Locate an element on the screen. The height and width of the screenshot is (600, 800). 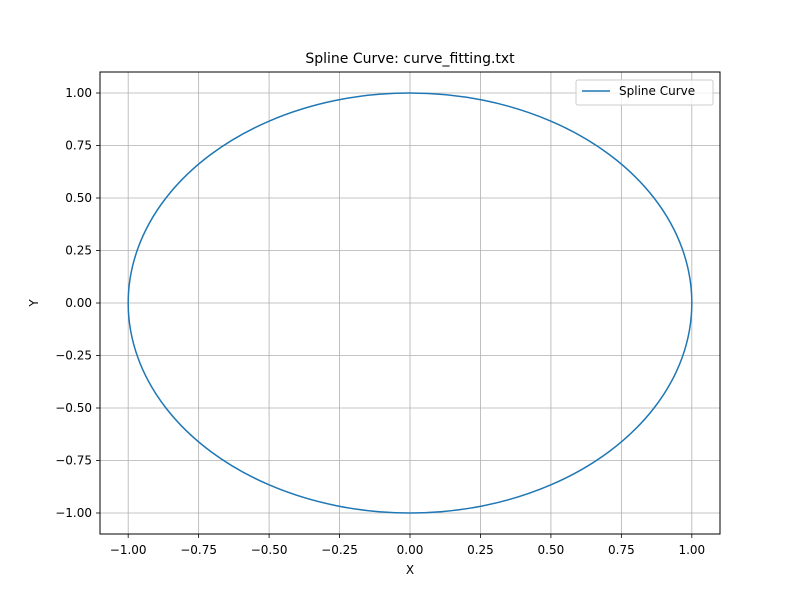
y-tick-label: 0.50 is located at coordinates (78, 198).